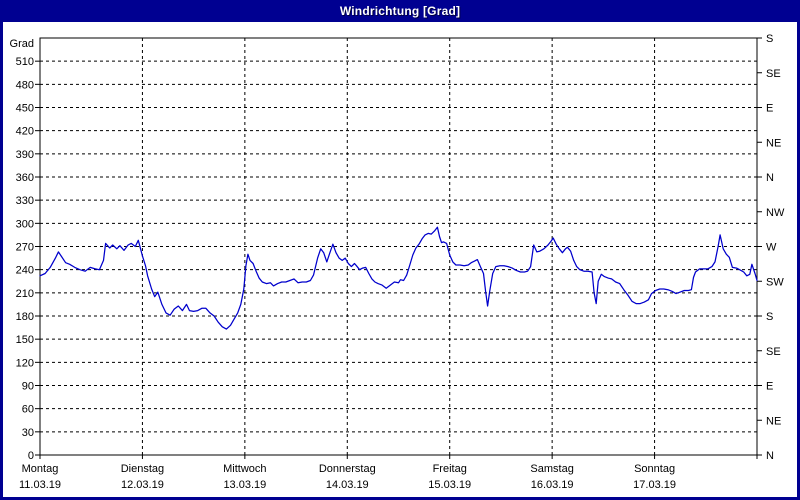 Image resolution: width=800 pixels, height=500 pixels. What do you see at coordinates (775, 213) in the screenshot?
I see `y-right-tick-label: NW` at bounding box center [775, 213].